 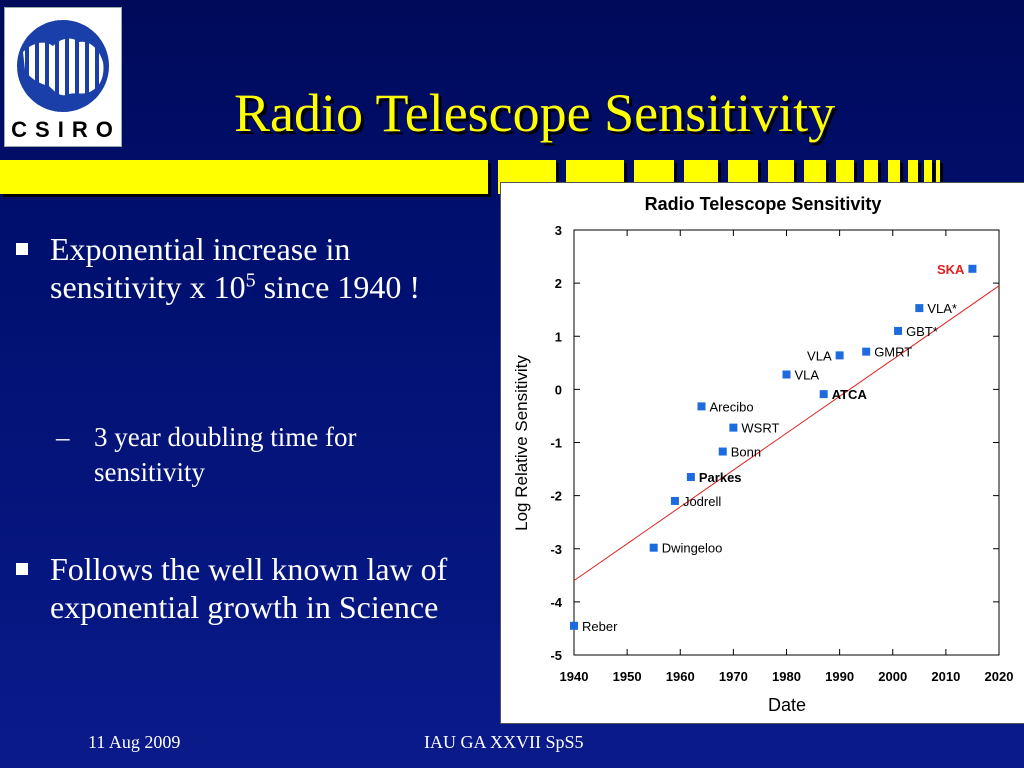 What do you see at coordinates (787, 705) in the screenshot?
I see `x-axis-label: Date` at bounding box center [787, 705].